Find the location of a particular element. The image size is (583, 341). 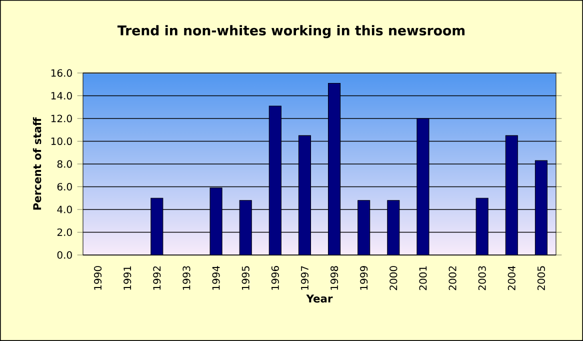

y-tick-label: 2.0 is located at coordinates (64, 232).